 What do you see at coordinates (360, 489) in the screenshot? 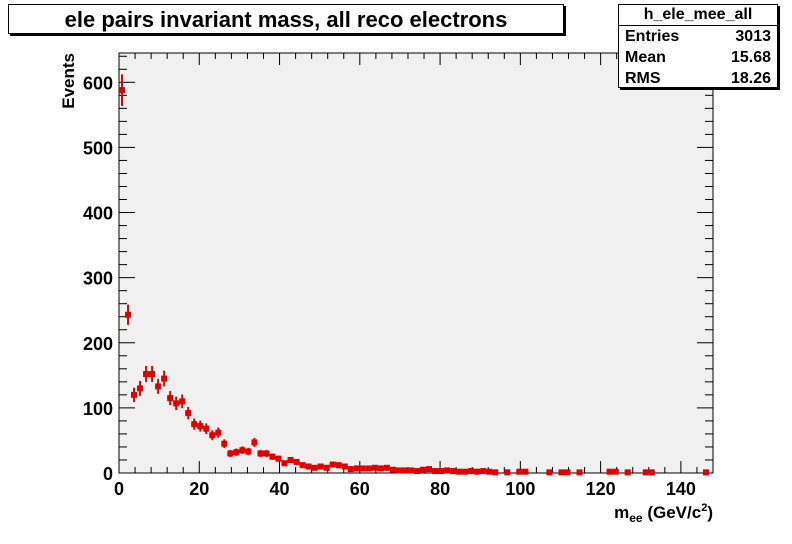
I see `x-tick-label: 60` at bounding box center [360, 489].